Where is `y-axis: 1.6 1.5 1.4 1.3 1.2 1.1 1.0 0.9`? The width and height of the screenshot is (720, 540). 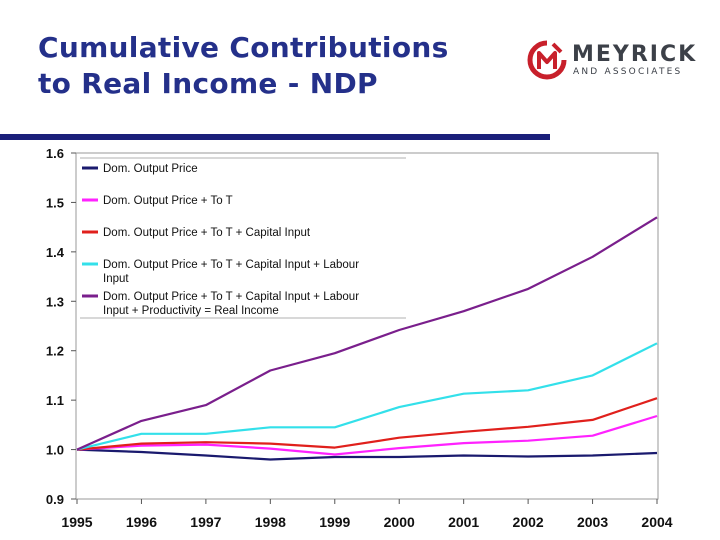
y-axis: 1.6 1.5 1.4 1.3 1.2 1.1 1.0 0.9 is located at coordinates (61, 326).